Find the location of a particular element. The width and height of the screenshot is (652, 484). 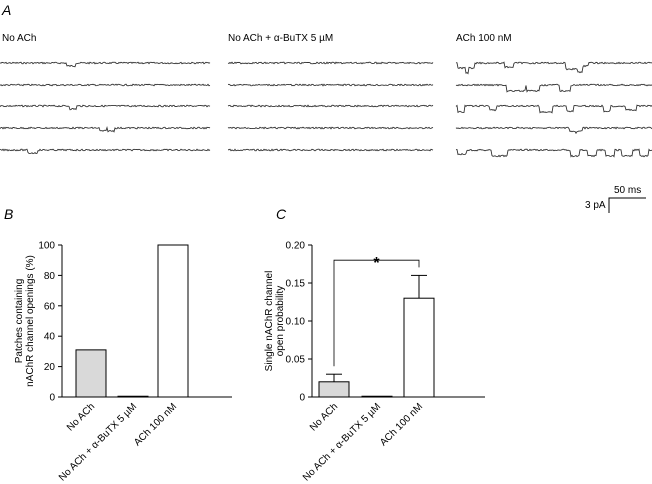

panel-a-letter: A is located at coordinates (7, 10).